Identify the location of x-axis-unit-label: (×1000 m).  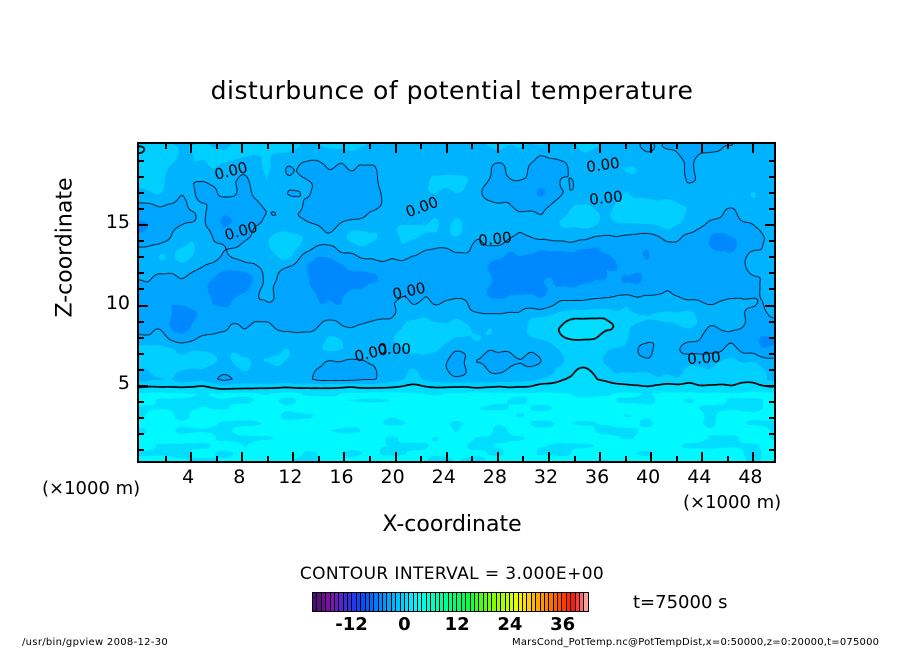
(732, 502).